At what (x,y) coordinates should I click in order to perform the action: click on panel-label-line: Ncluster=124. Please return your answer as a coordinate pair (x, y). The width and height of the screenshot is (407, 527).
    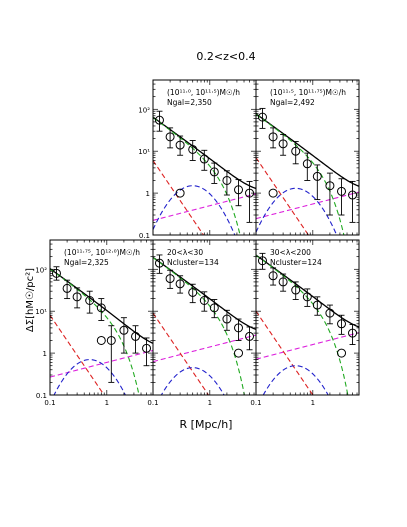
    Looking at the image, I should click on (296, 262).